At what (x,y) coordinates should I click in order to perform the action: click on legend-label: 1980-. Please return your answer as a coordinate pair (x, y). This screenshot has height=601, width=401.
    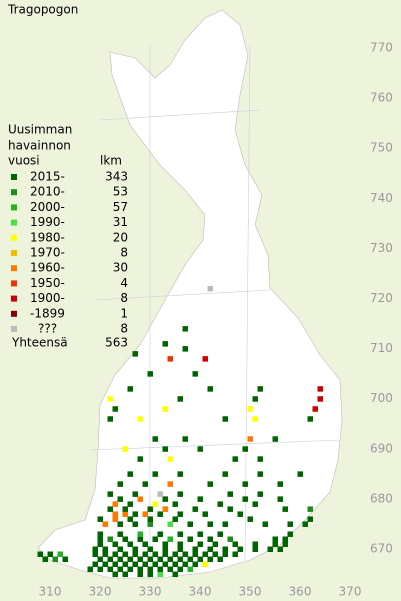
    Looking at the image, I should click on (47, 237).